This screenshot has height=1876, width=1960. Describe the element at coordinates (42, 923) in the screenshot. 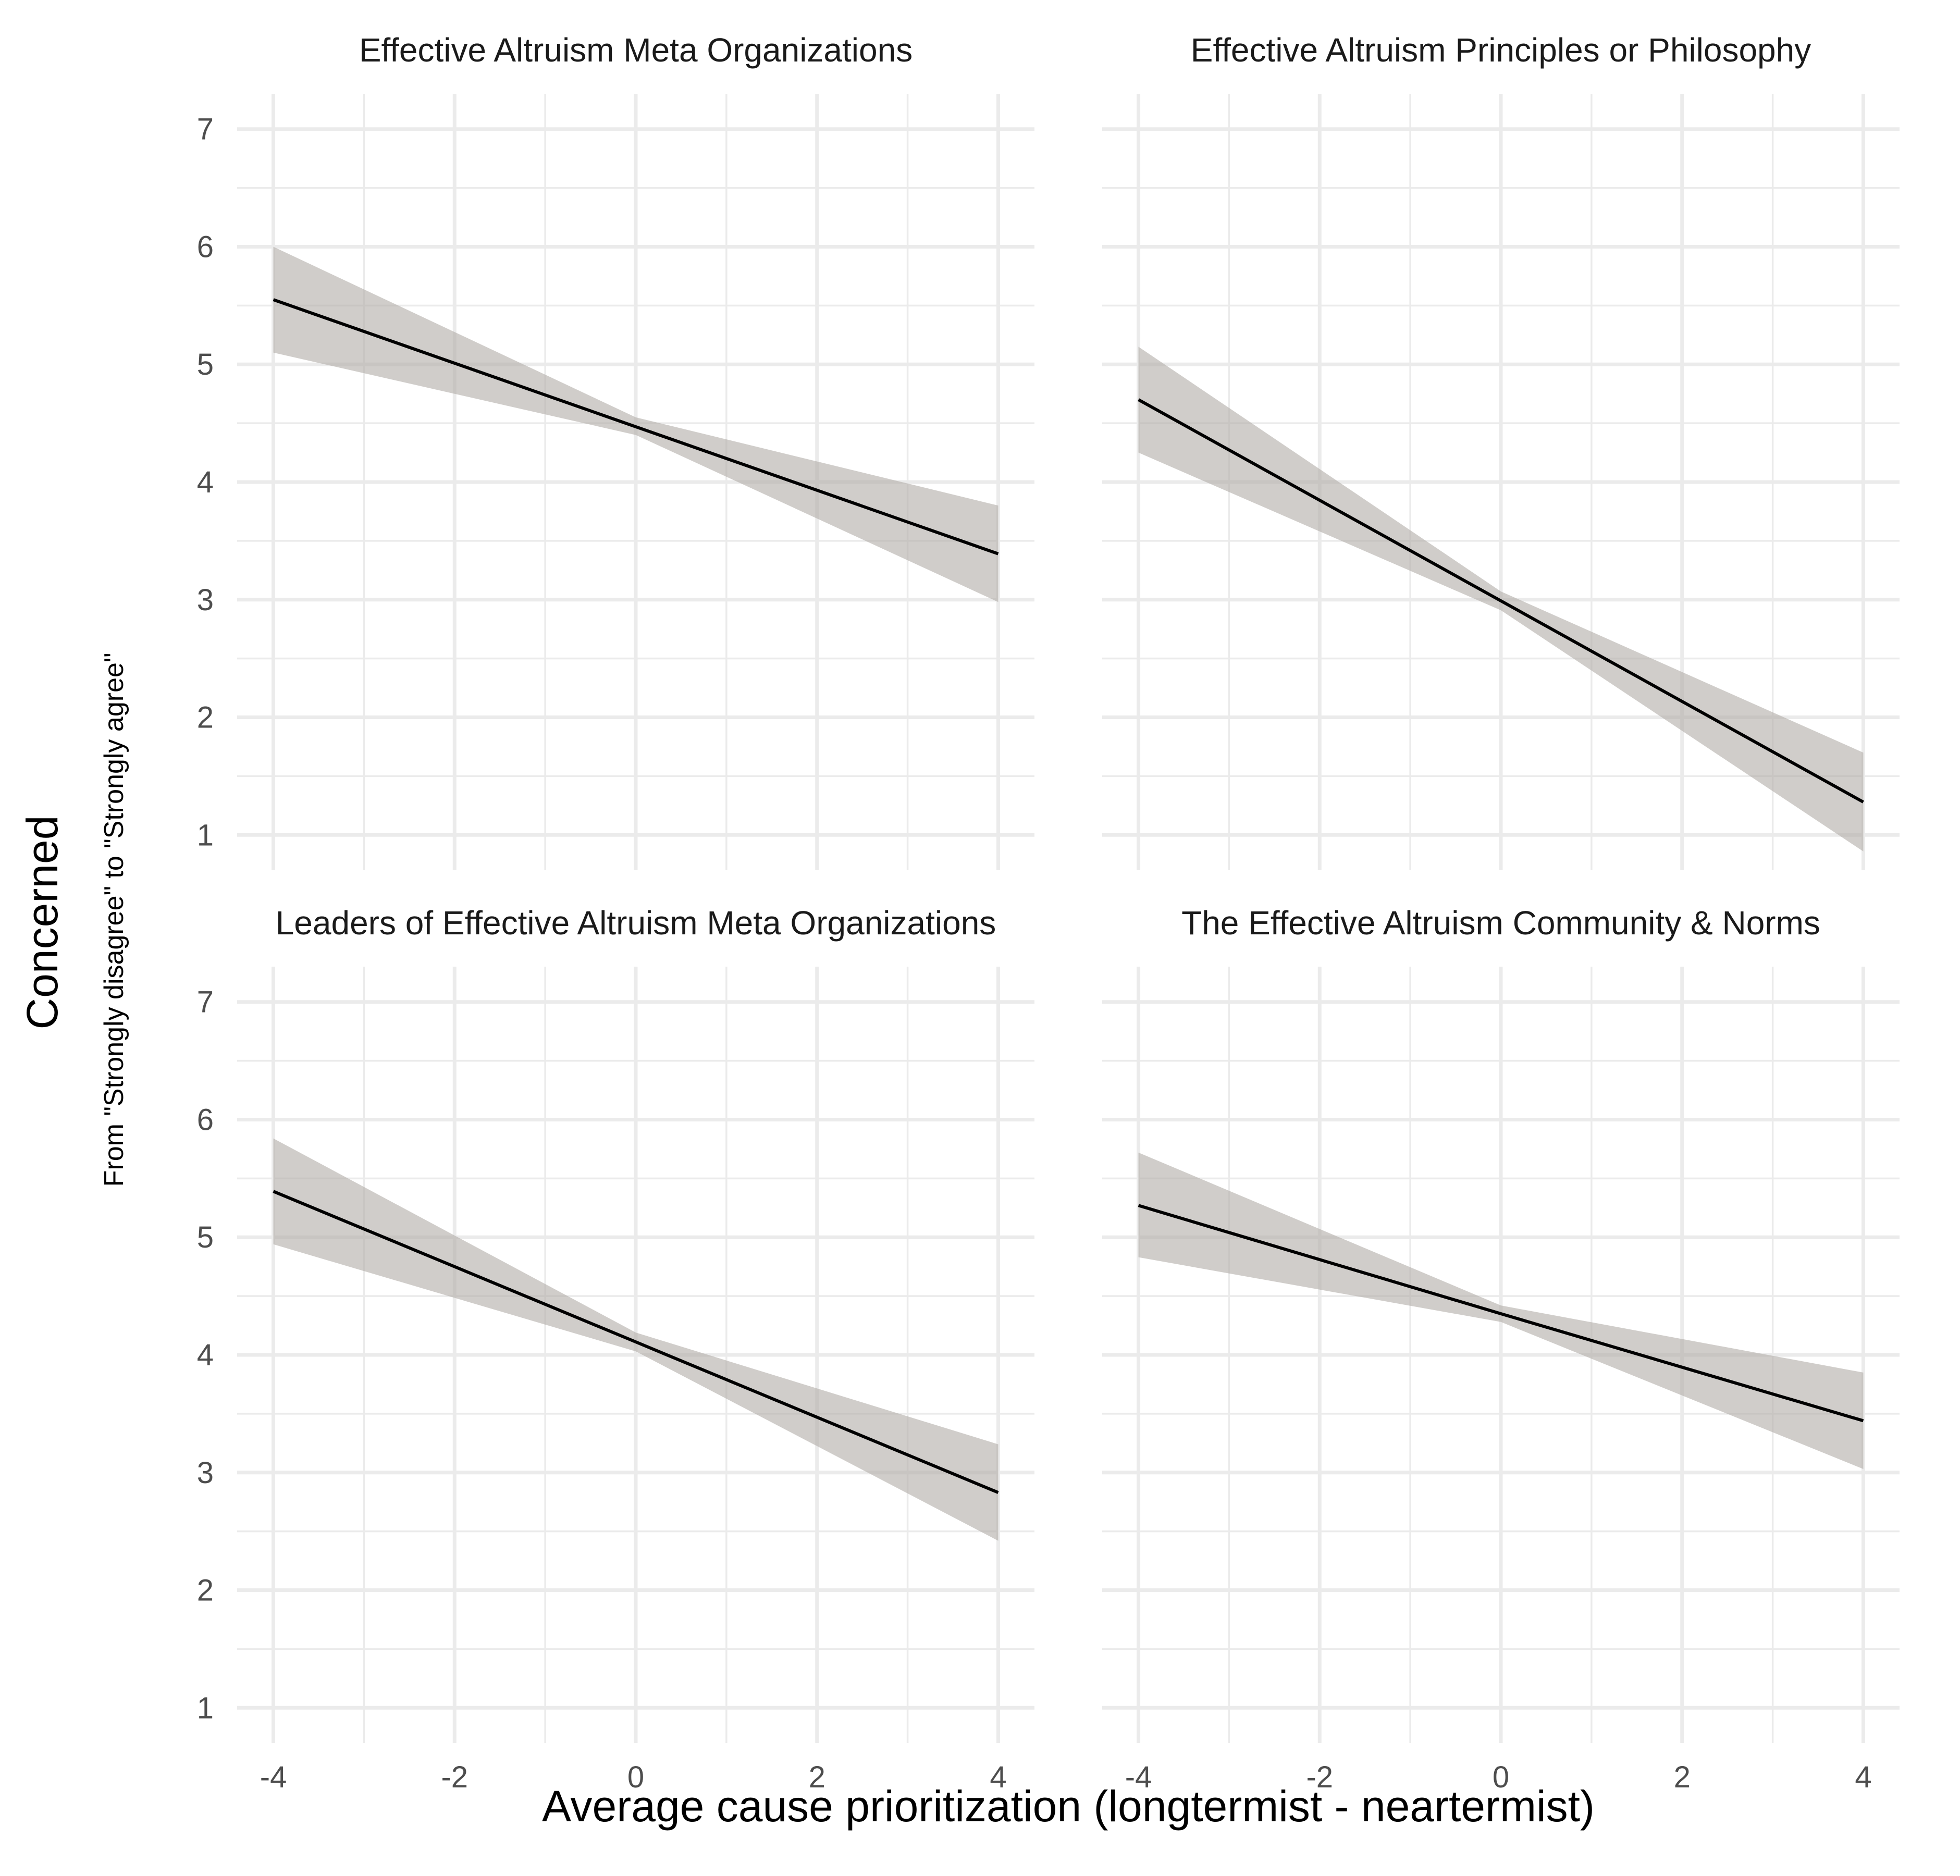

I see `y-axis-title: Concerned` at that location.